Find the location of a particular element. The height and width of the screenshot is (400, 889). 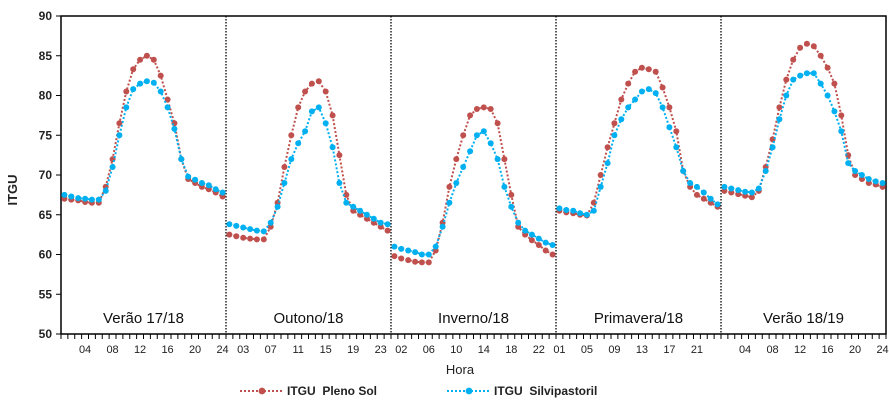

x-tick-label: 13 is located at coordinates (642, 350).